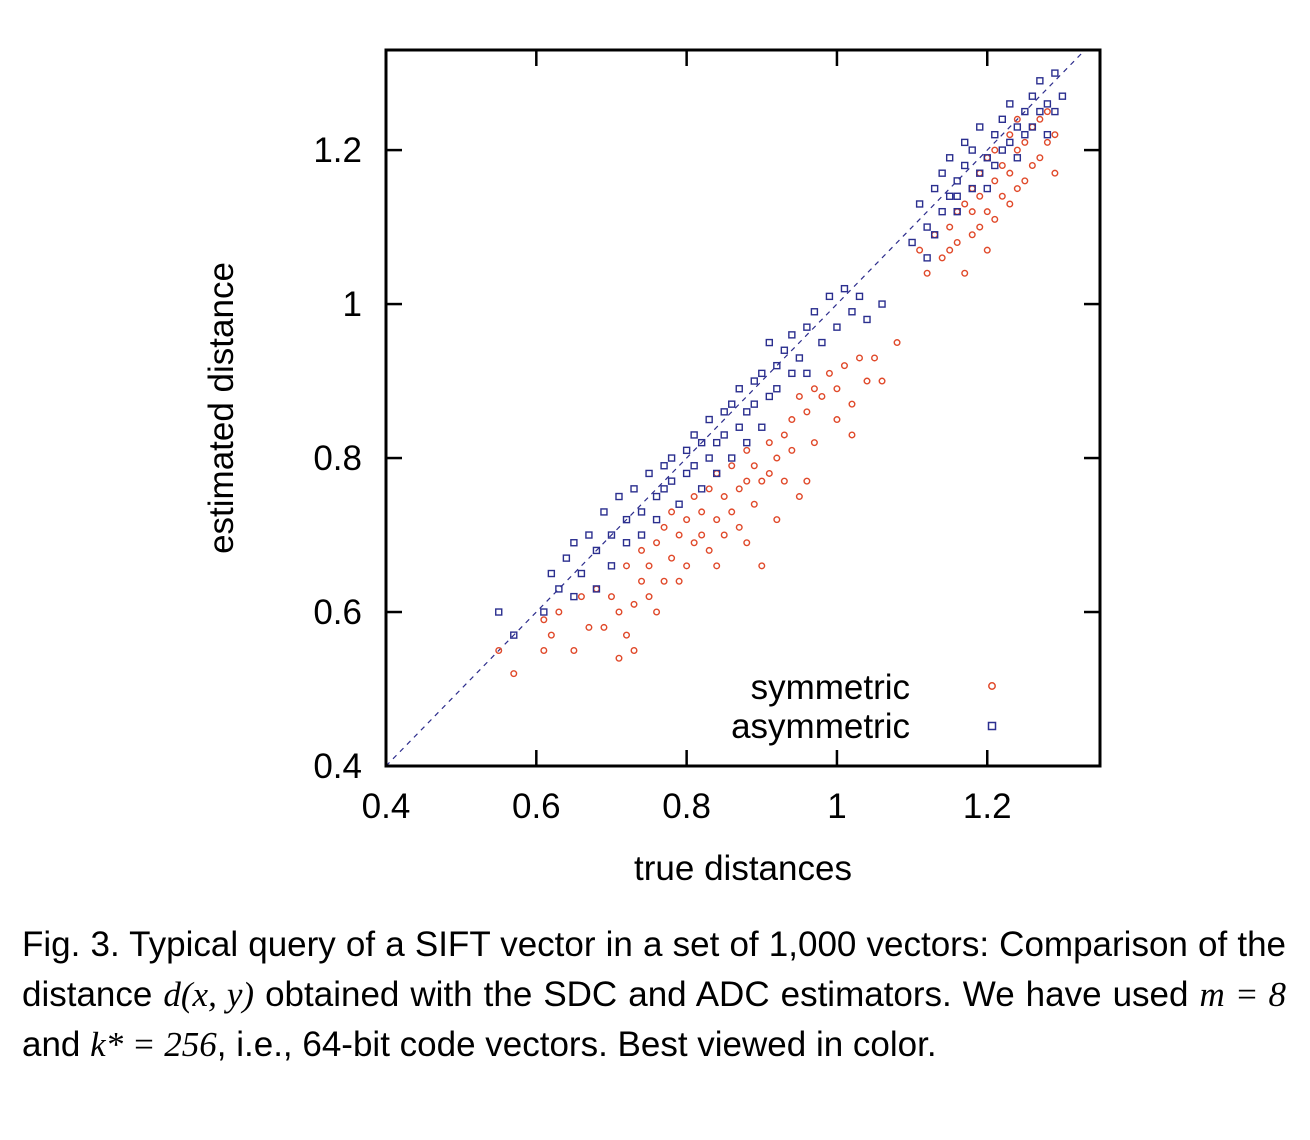 The height and width of the screenshot is (1140, 1310). Describe the element at coordinates (352, 304) in the screenshot. I see `y-tick-label: 1` at that location.